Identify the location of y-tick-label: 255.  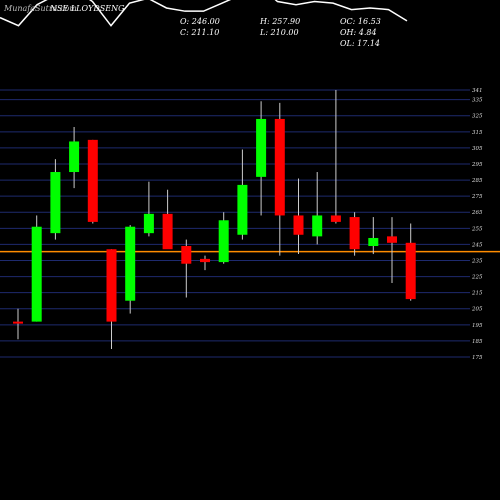
(477, 229).